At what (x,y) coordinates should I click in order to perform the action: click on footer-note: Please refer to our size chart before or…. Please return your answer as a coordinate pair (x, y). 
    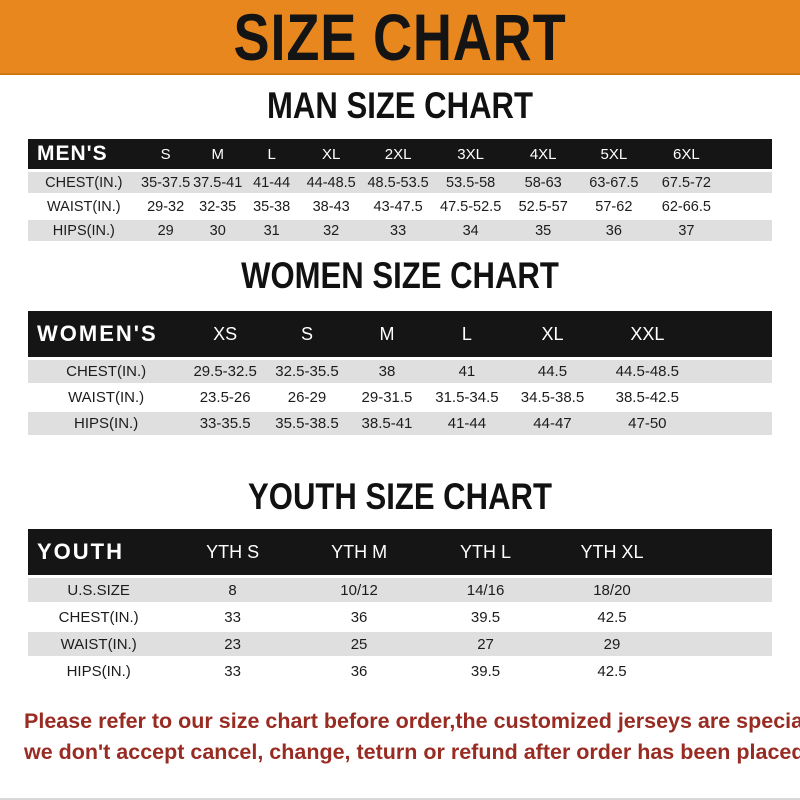
    Looking at the image, I should click on (412, 737).